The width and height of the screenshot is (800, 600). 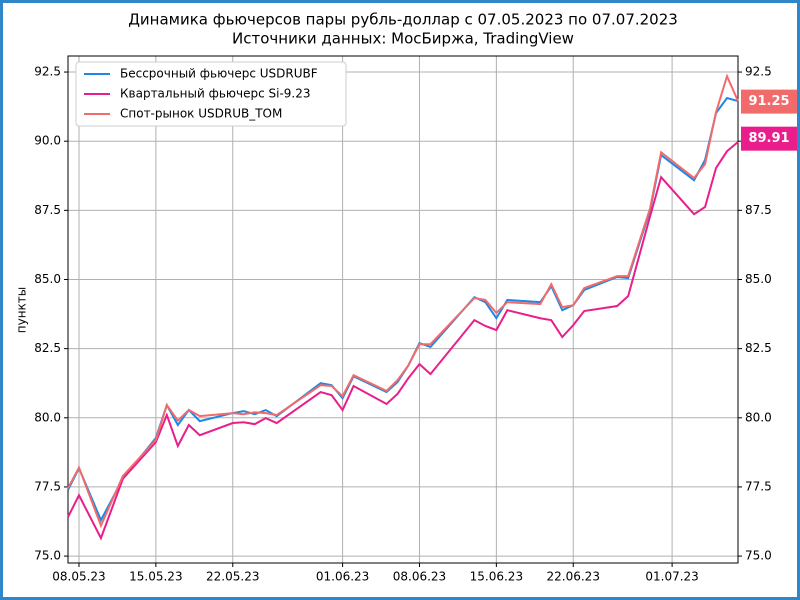 I want to click on y-tick-label: 75.0, so click(x=47, y=556).